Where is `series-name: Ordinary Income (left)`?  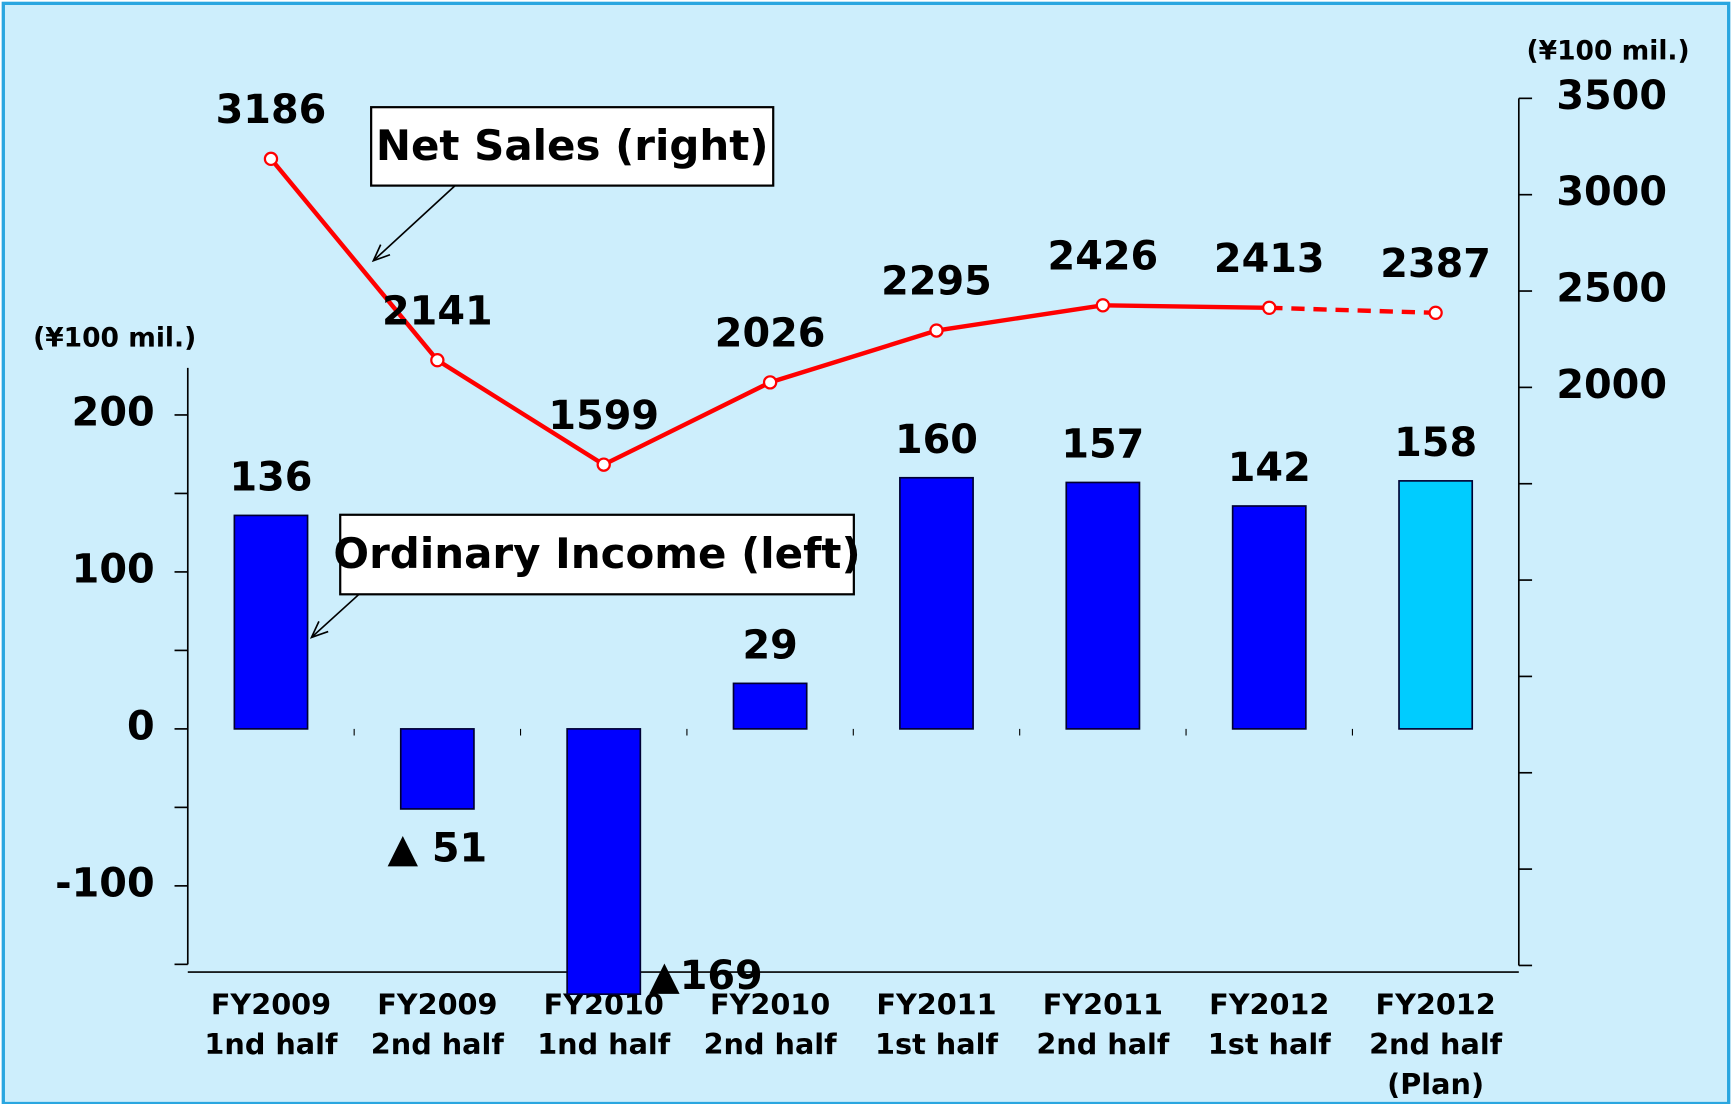 series-name: Ordinary Income (left) is located at coordinates (596, 553).